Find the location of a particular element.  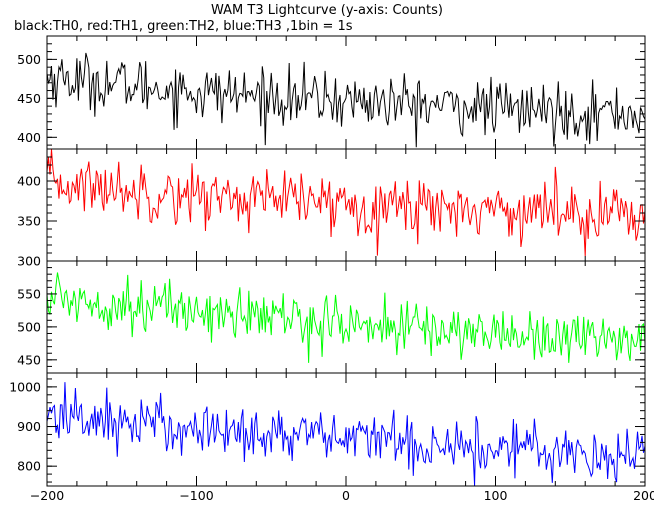

y-tick-label: 800 is located at coordinates (29, 466).